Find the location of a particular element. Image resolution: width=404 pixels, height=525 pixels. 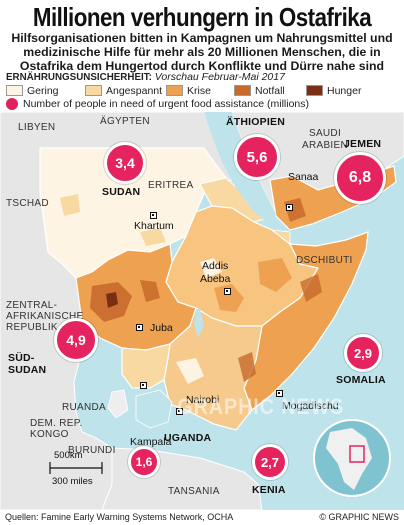

bubble-sued-sudan: 4,9 is located at coordinates (76, 340).